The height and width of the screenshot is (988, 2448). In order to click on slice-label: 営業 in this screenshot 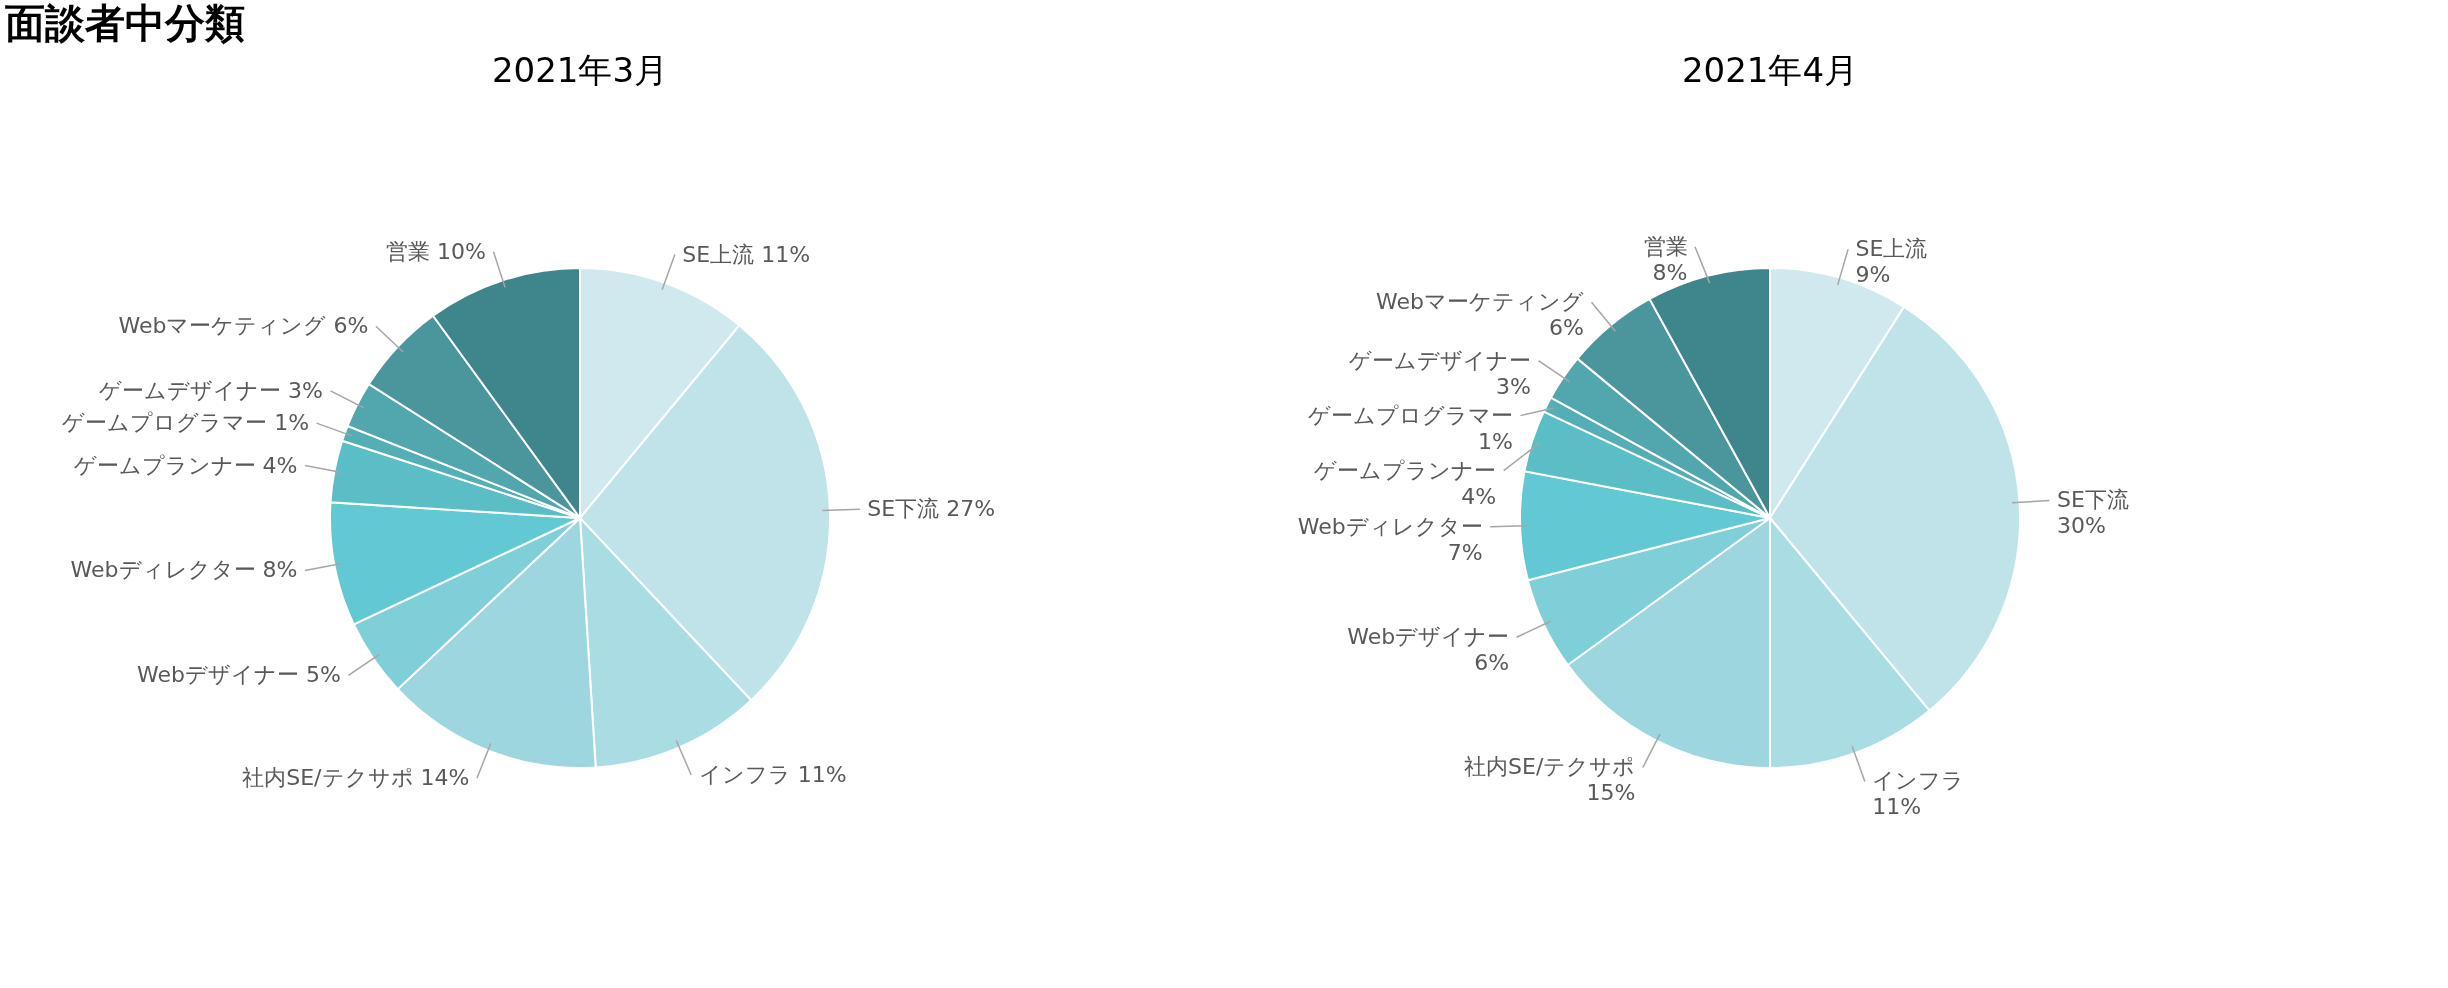, I will do `click(1665, 246)`.